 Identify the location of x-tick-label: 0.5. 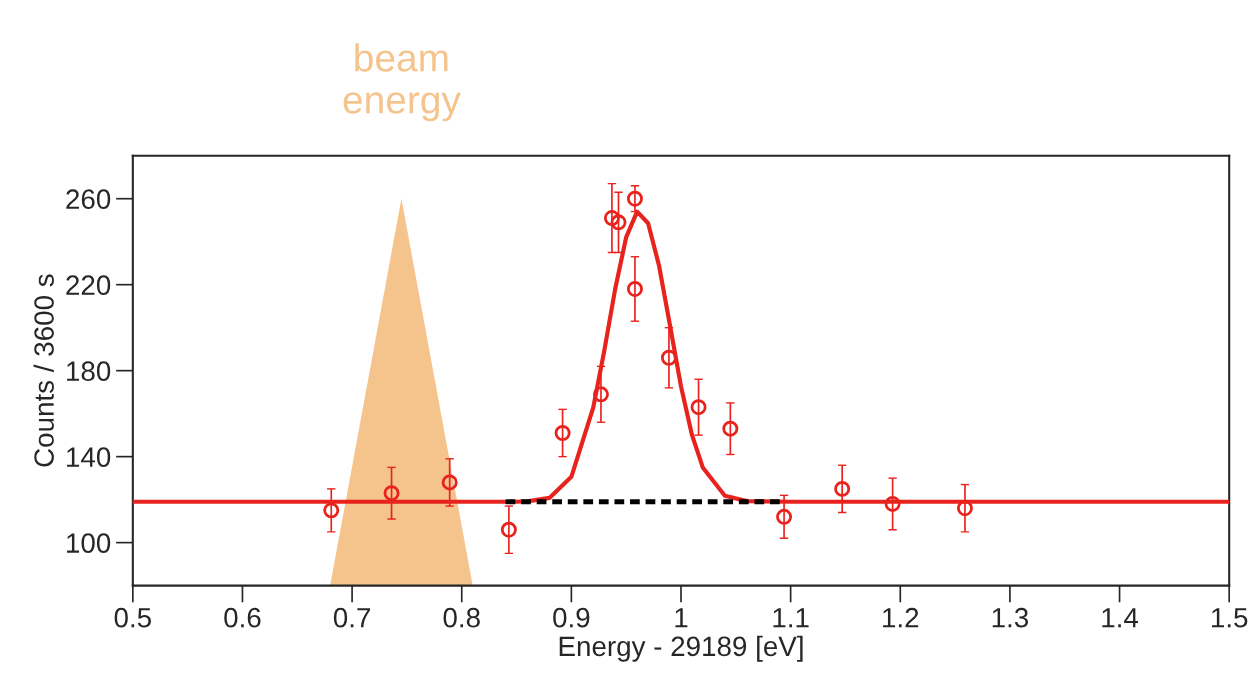
(132, 617).